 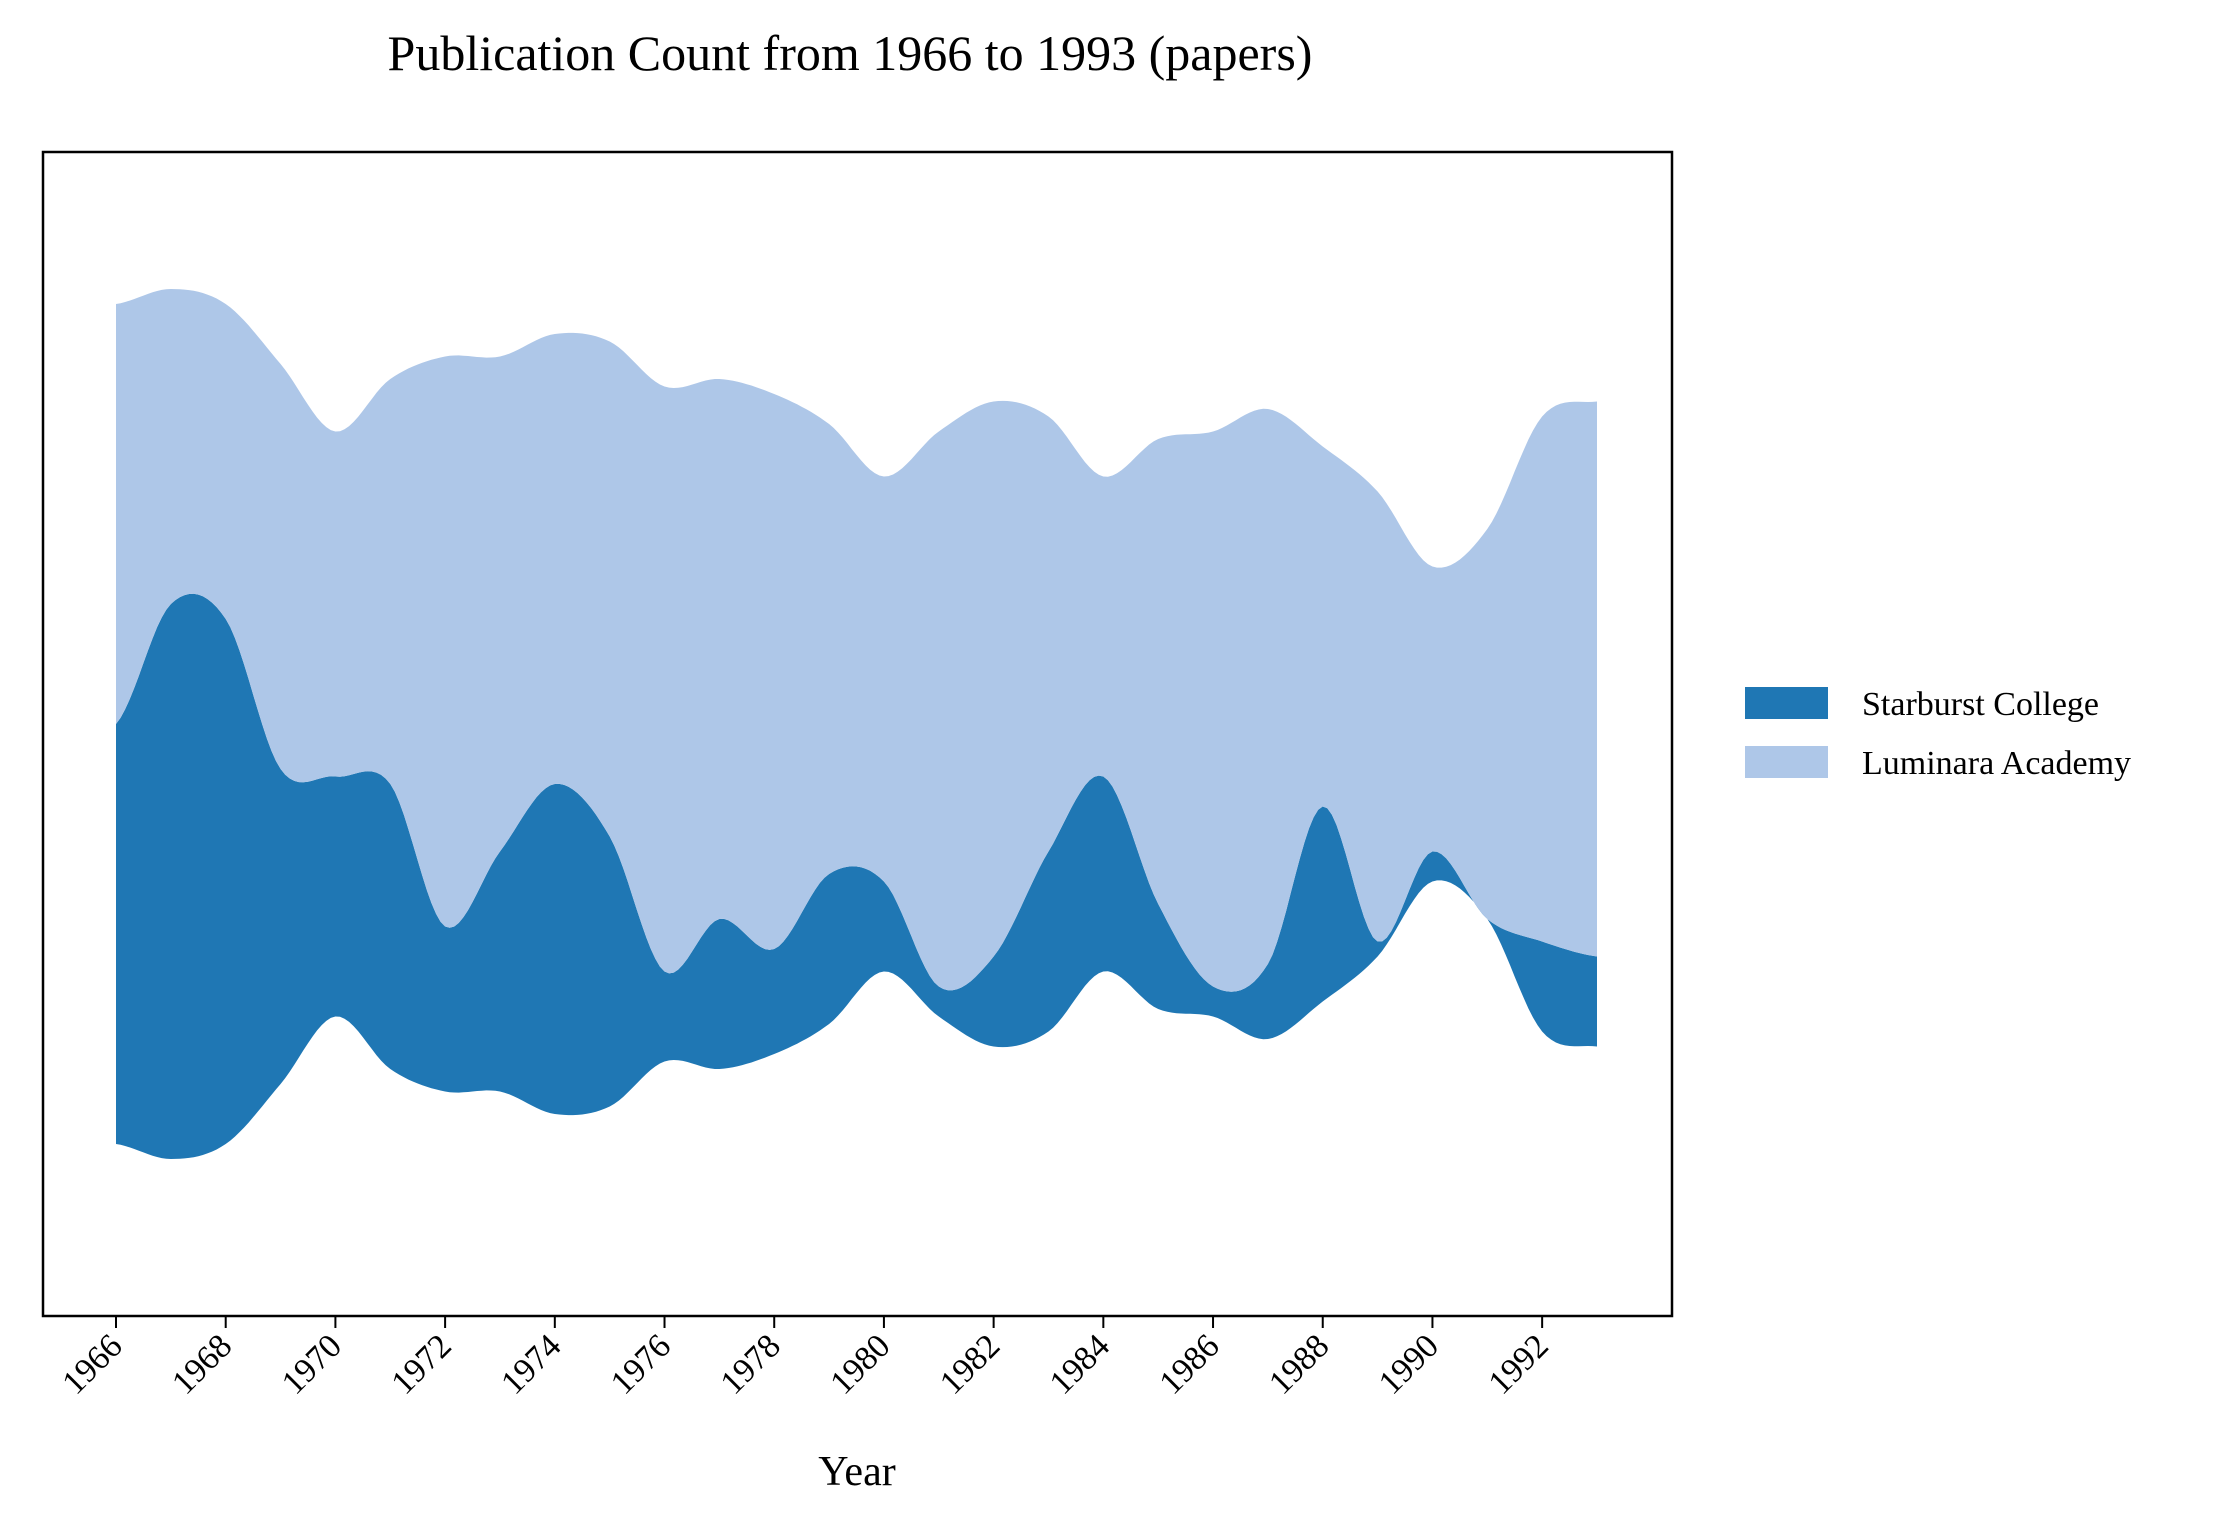 I want to click on x-tick-label: 1982, so click(x=970, y=1364).